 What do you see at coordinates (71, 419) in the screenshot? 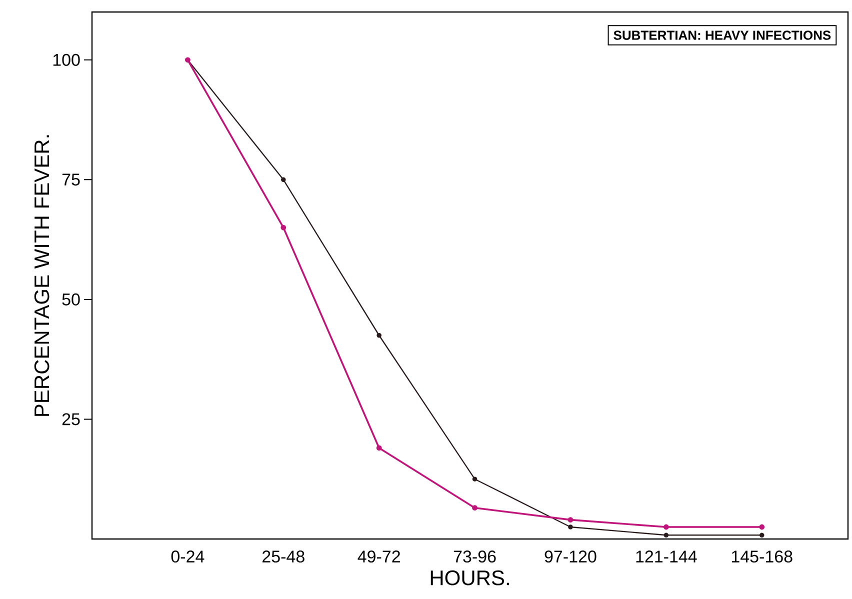
I see `y-tick-label: 25` at bounding box center [71, 419].